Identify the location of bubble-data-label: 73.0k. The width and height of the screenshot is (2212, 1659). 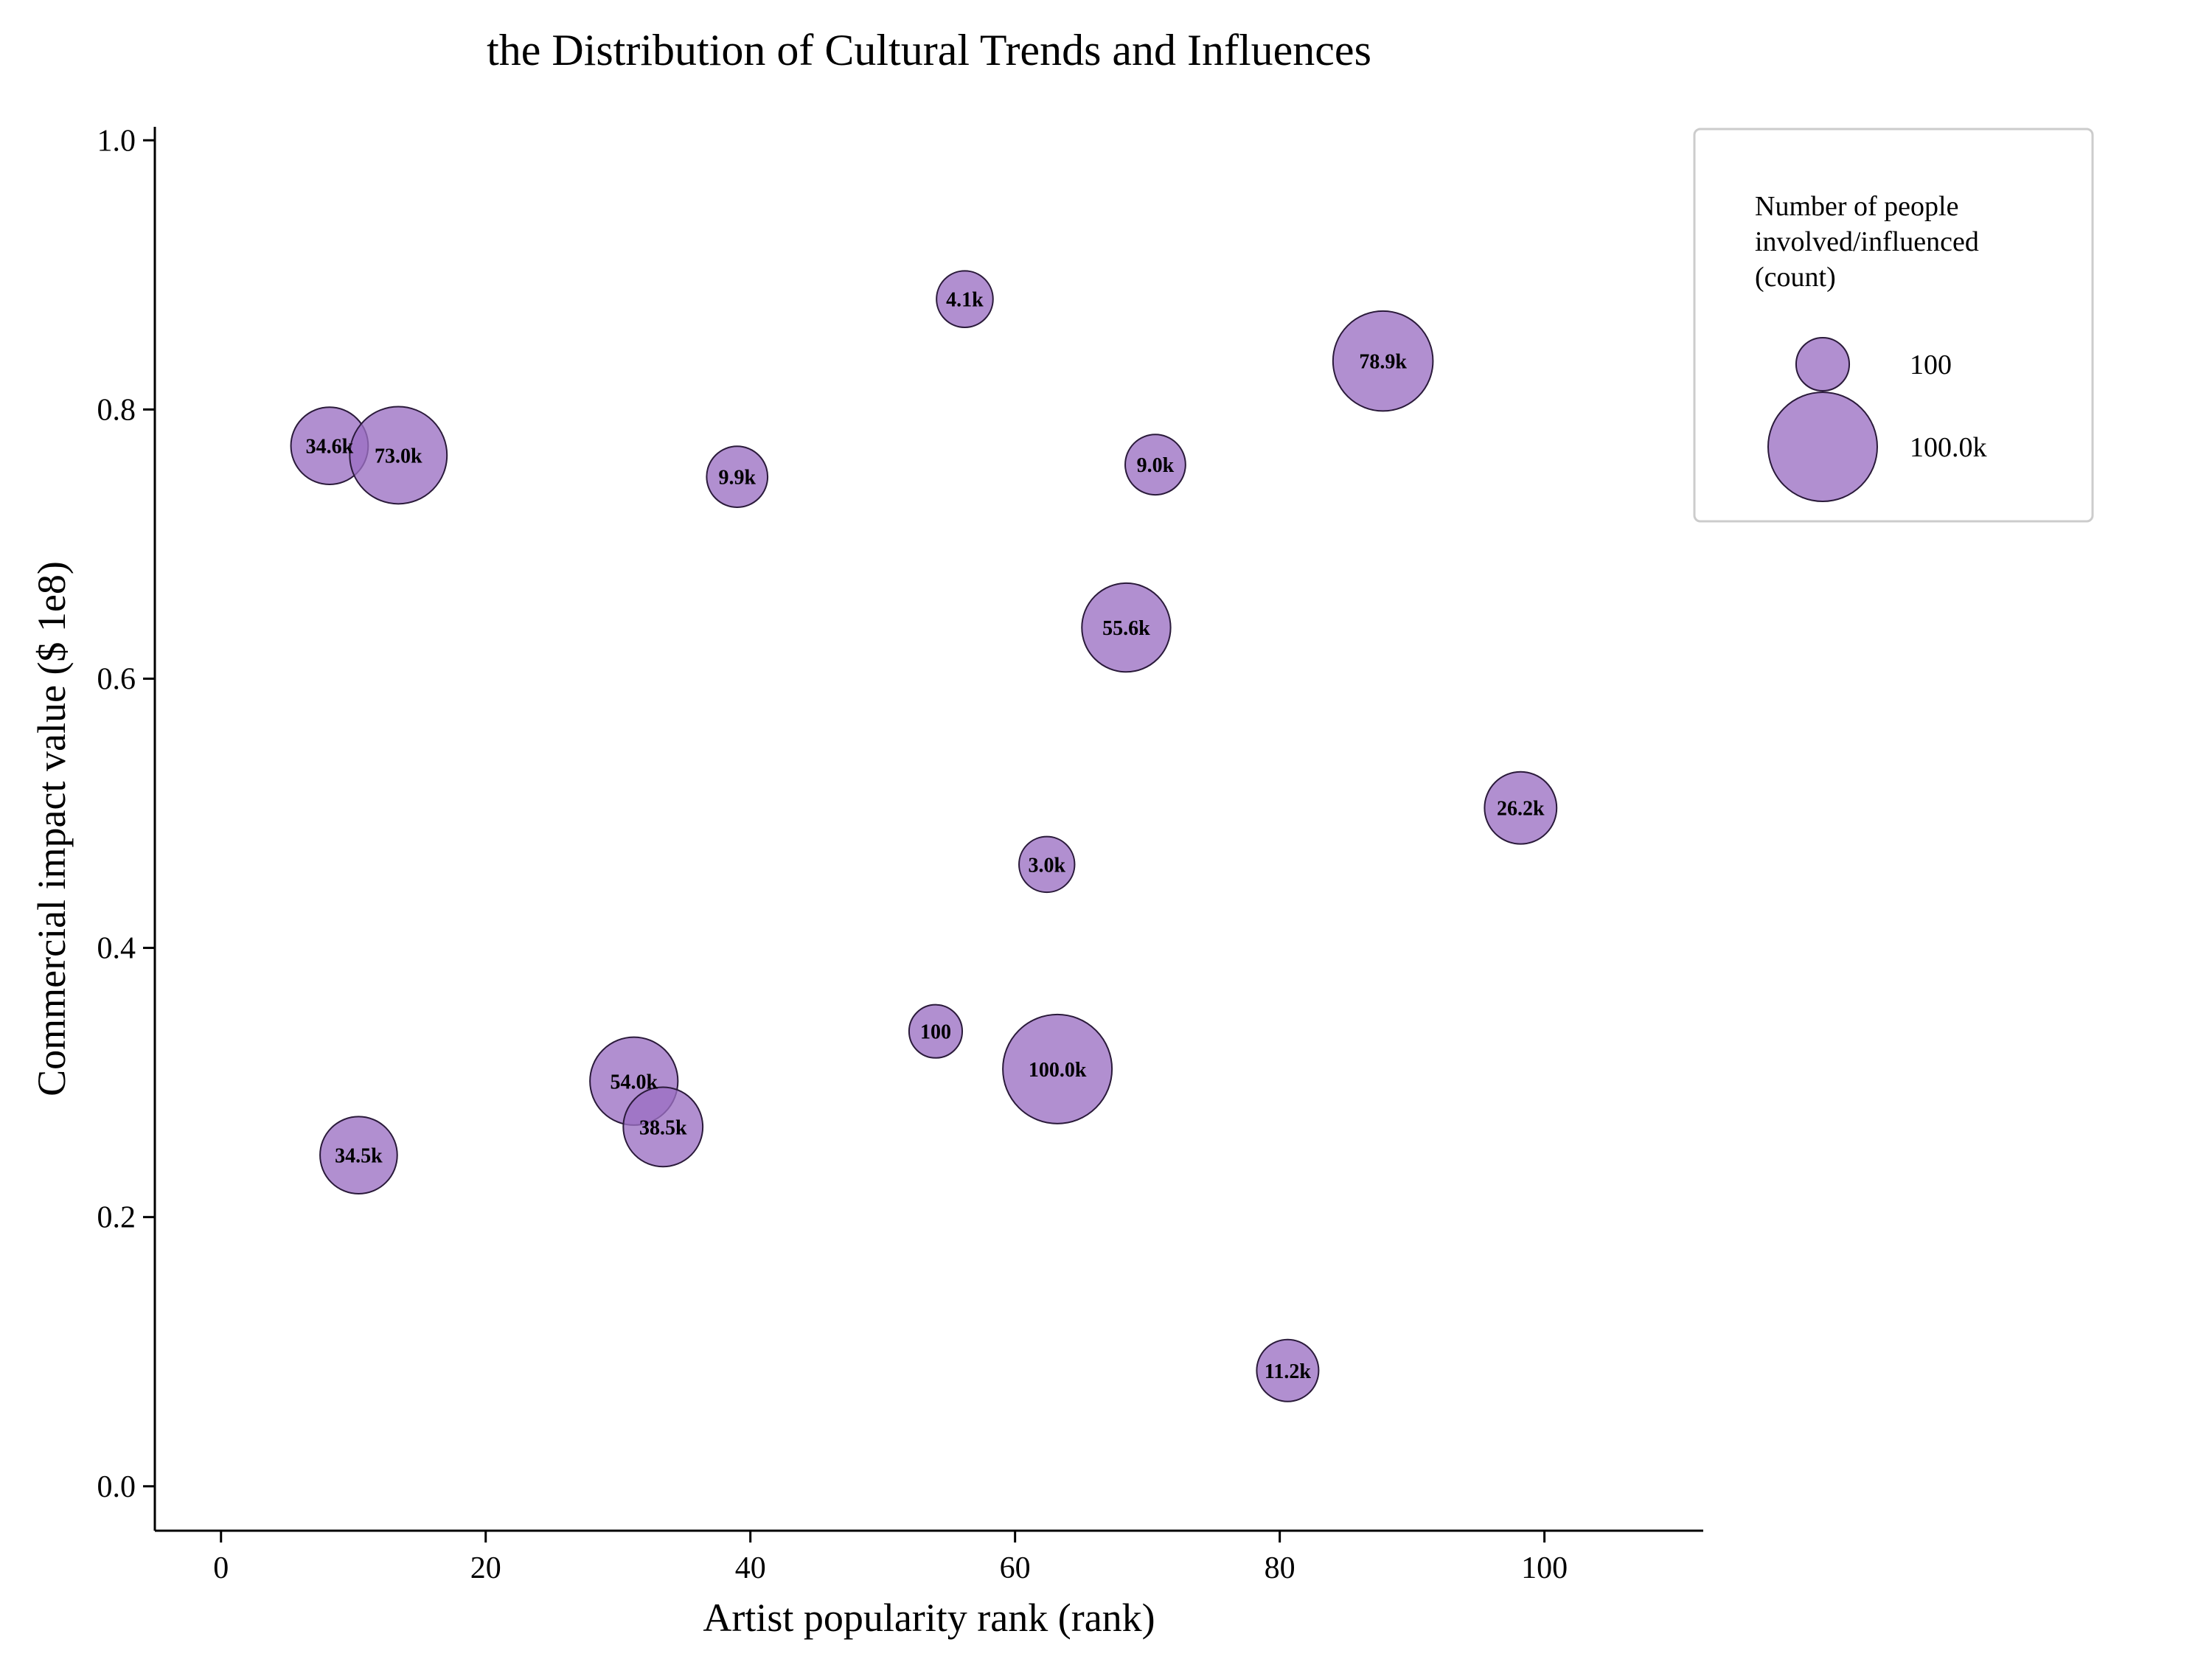
(398, 456).